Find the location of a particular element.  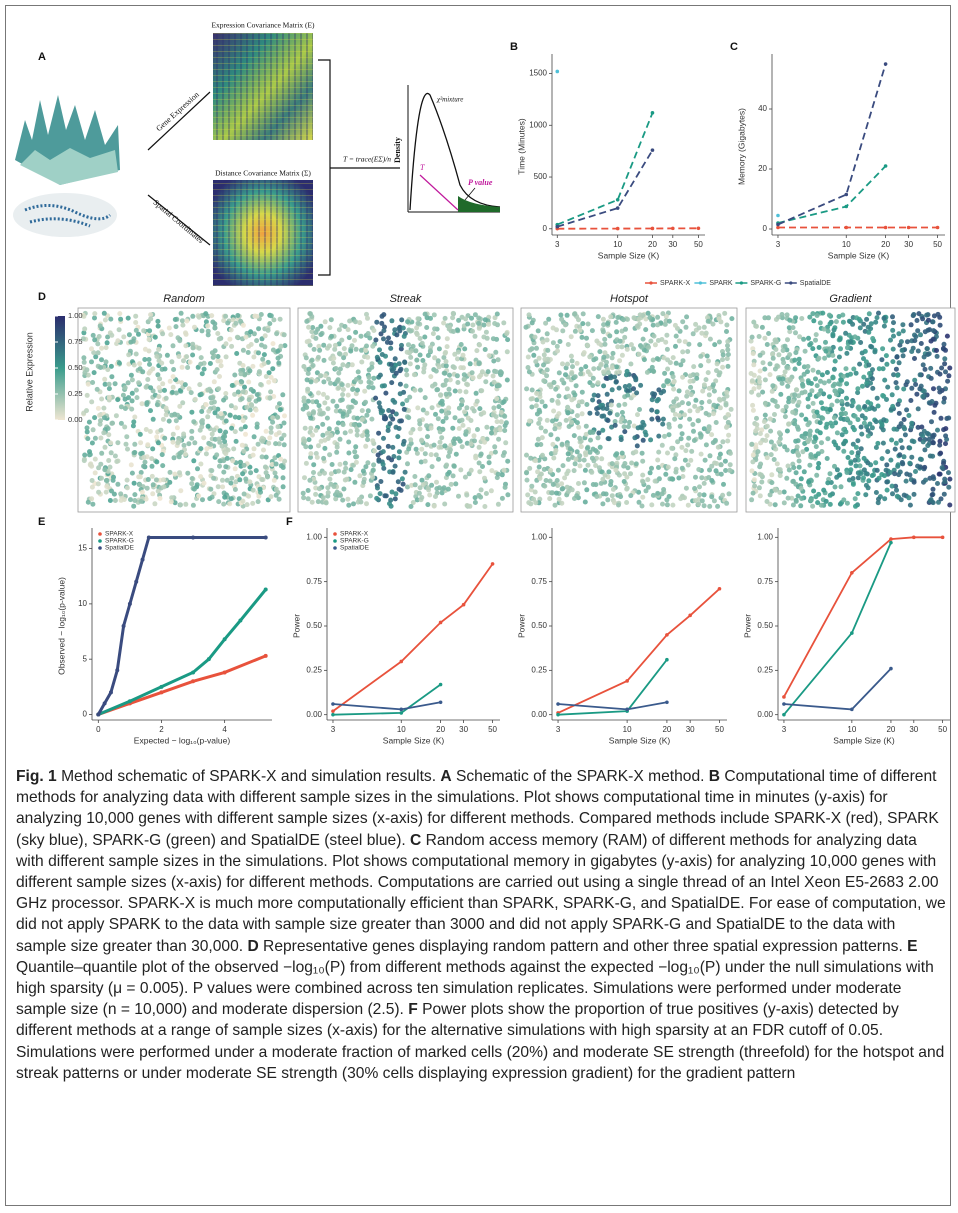

heatmap-texture is located at coordinates (263, 233).